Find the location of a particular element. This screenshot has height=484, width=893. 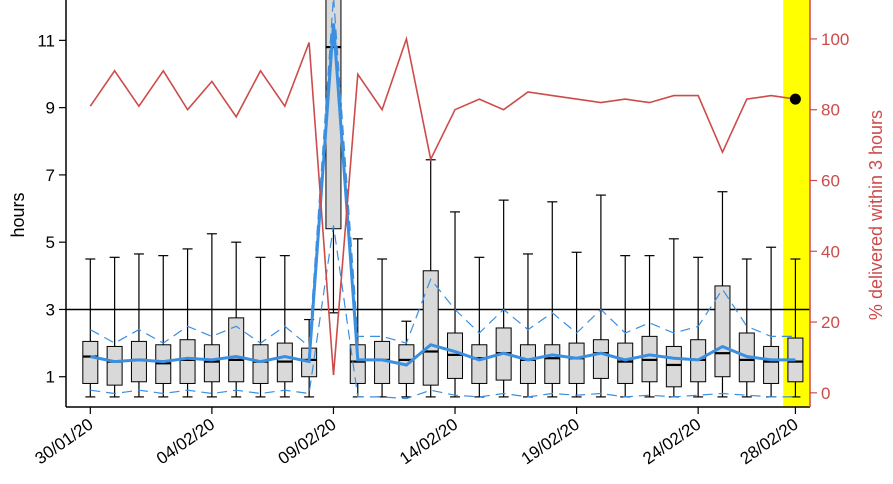

y-right-tick-label: 20 is located at coordinates (830, 322).